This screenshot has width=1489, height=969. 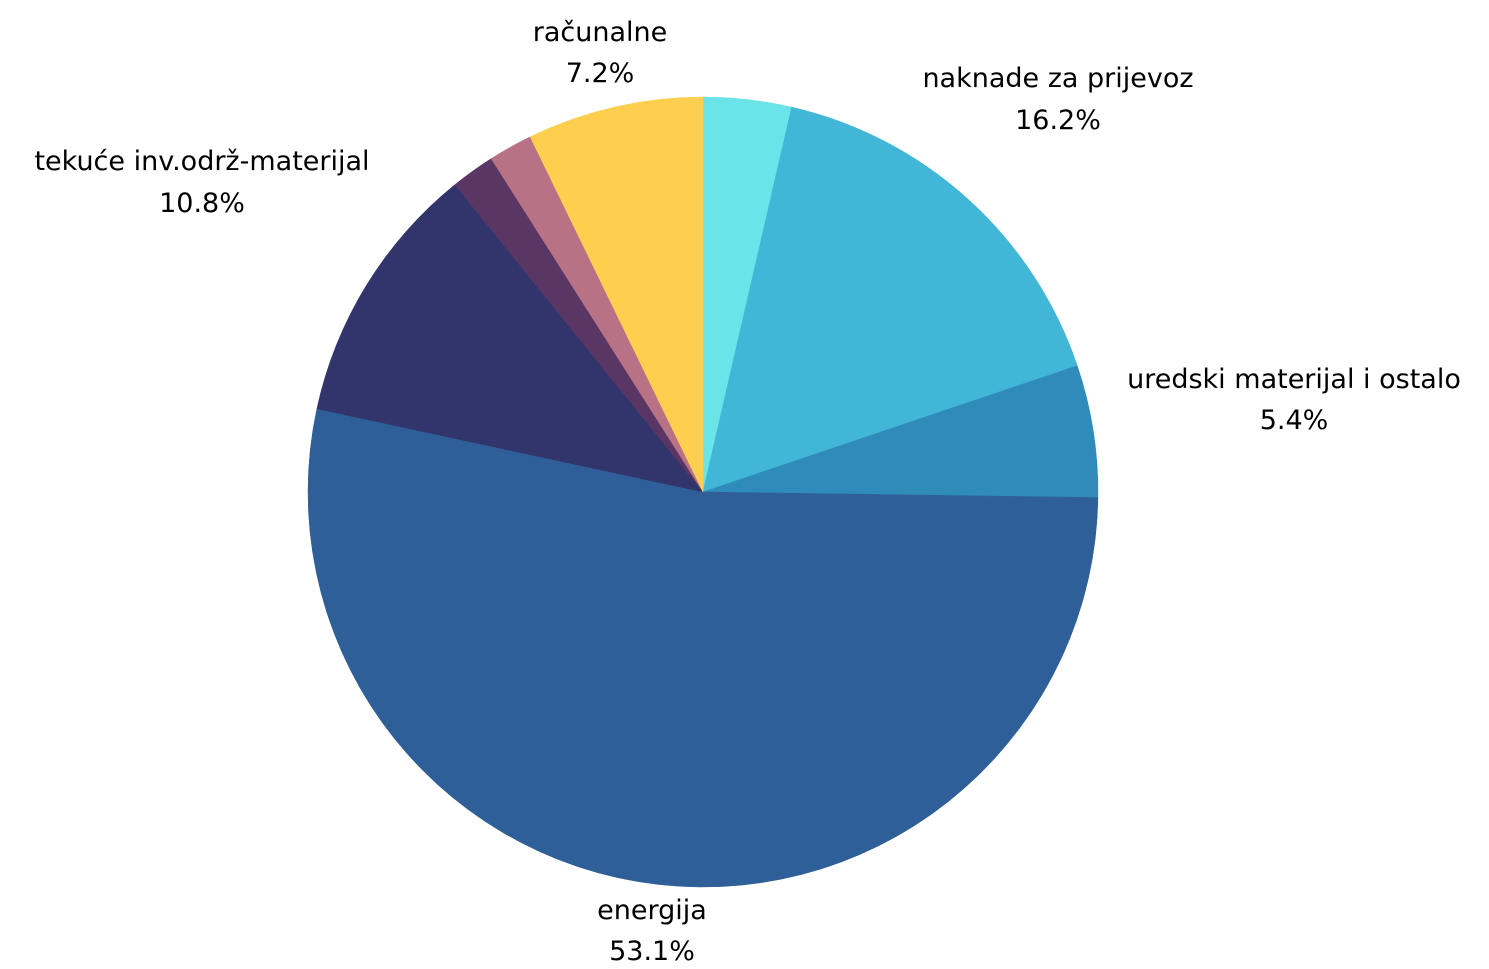 I want to click on slice-percent-tekuce-inv: 10.8%, so click(x=202, y=203).